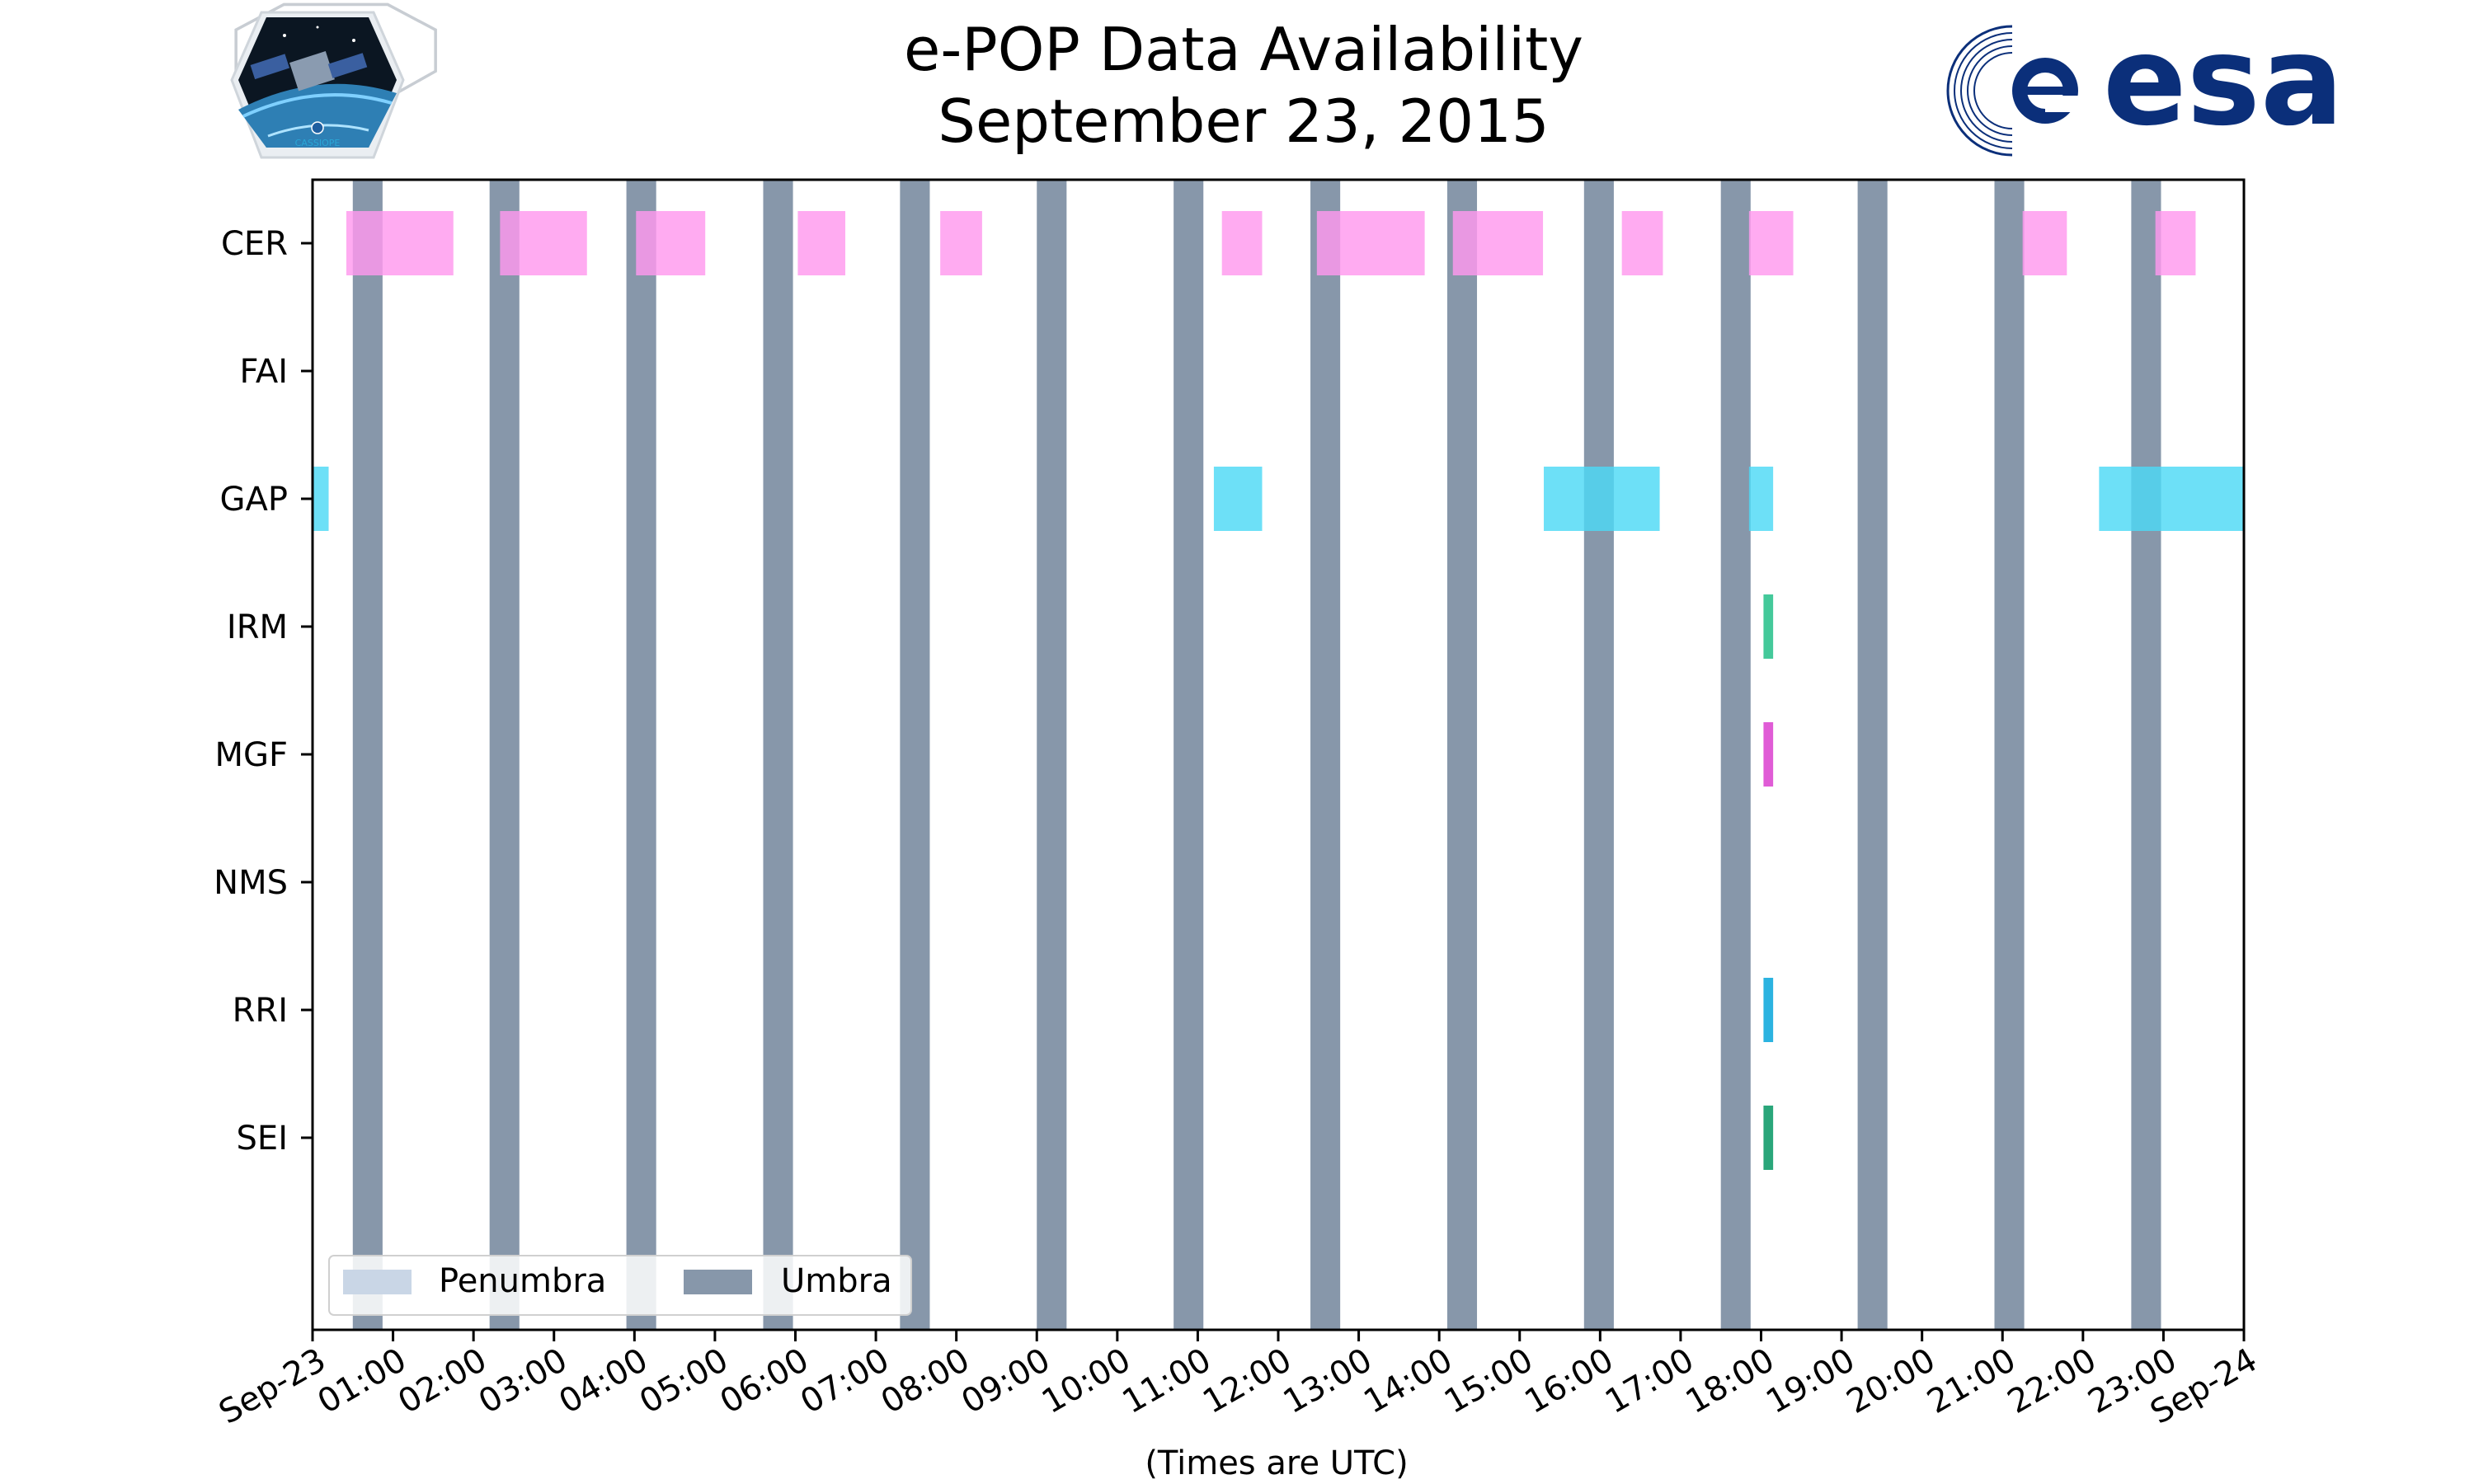 The height and width of the screenshot is (1484, 2474). I want to click on bar-rri, so click(1768, 1010).